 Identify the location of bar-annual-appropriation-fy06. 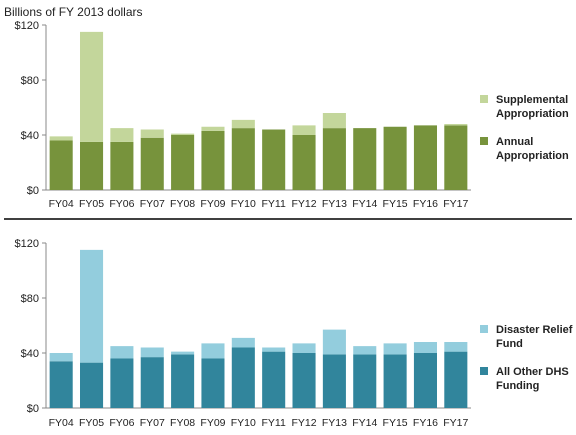
(122, 165).